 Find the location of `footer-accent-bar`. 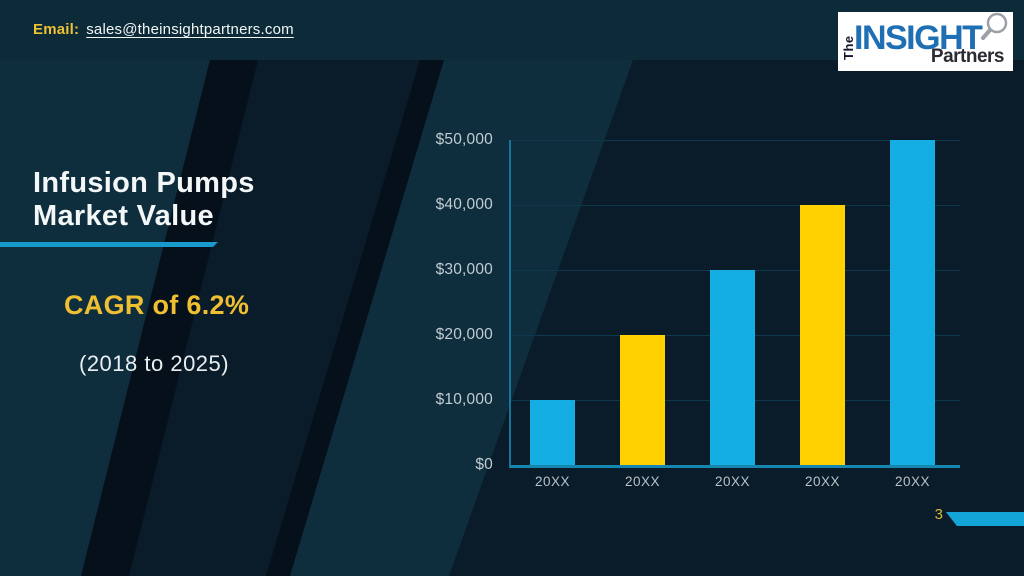

footer-accent-bar is located at coordinates (985, 519).